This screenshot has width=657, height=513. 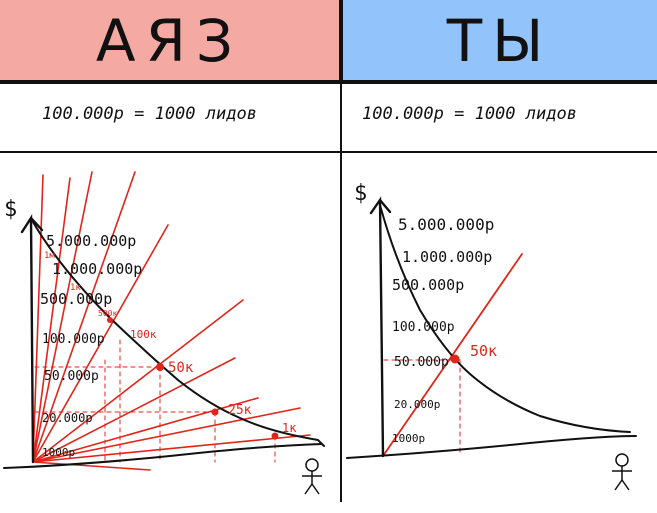 I want to click on ray-label-6: 1к, so click(x=289, y=428).